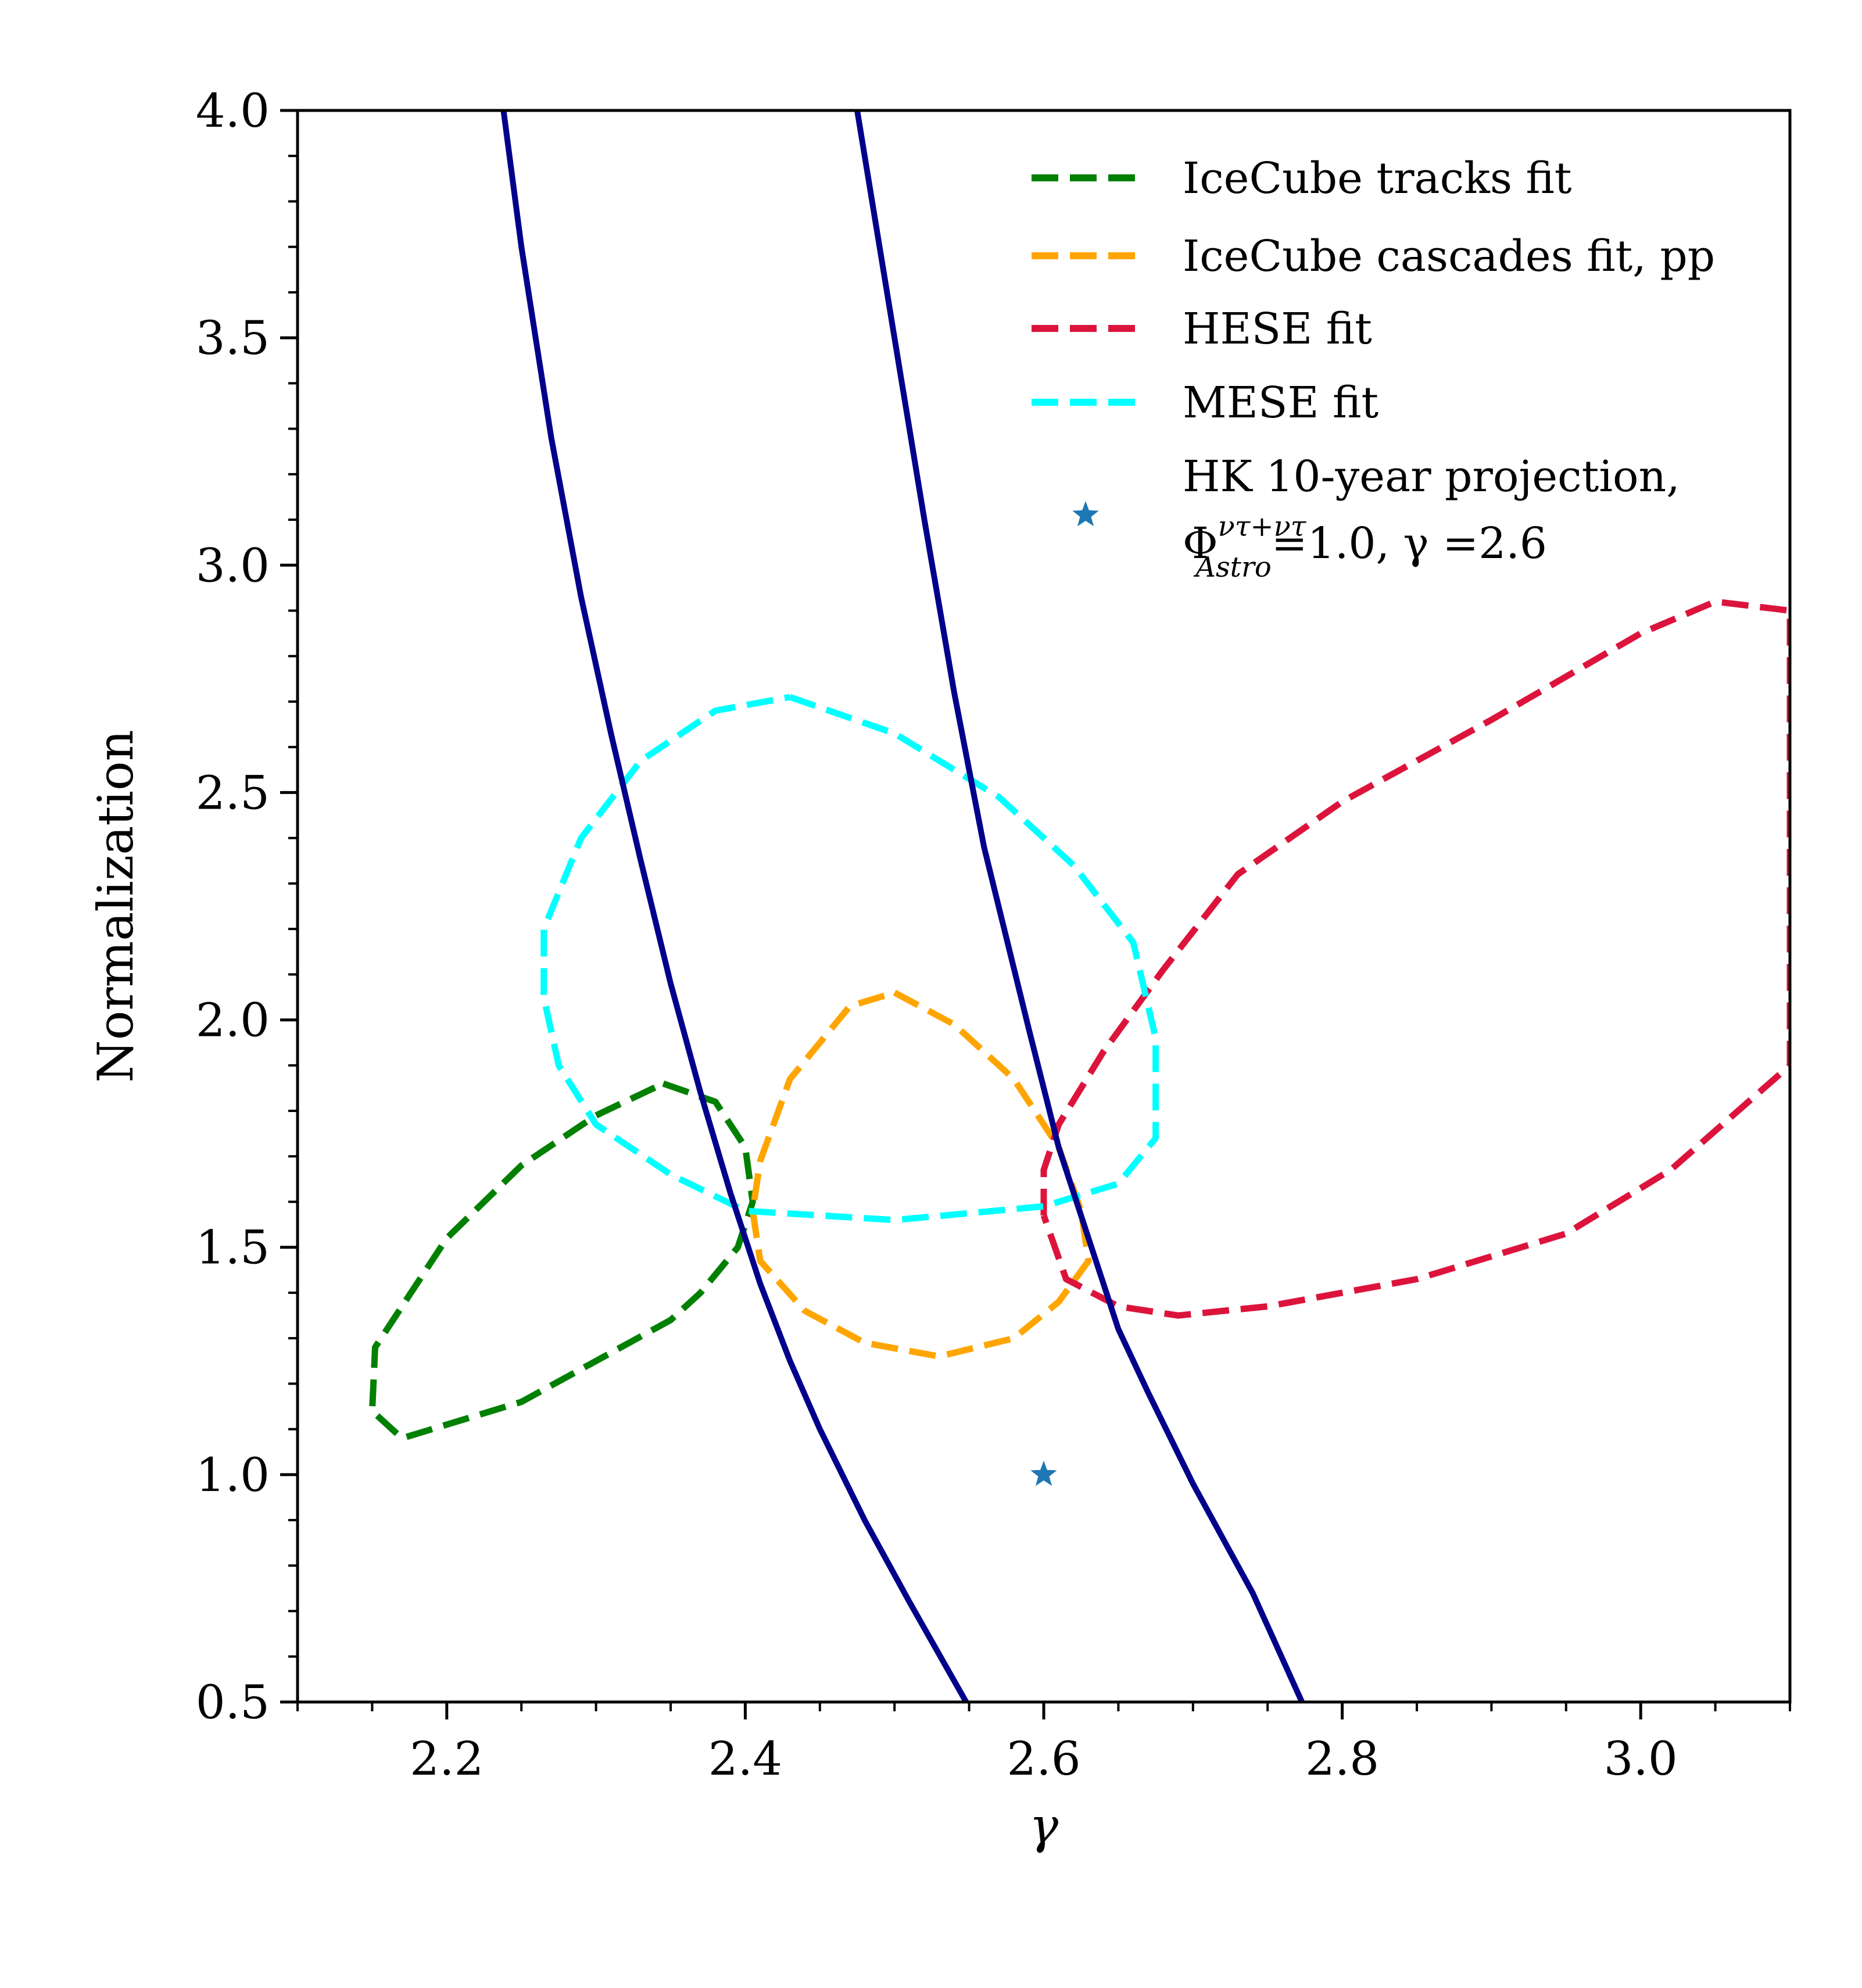 The image size is (1862, 1988). I want to click on x-tick-label: 2.4, so click(745, 1759).